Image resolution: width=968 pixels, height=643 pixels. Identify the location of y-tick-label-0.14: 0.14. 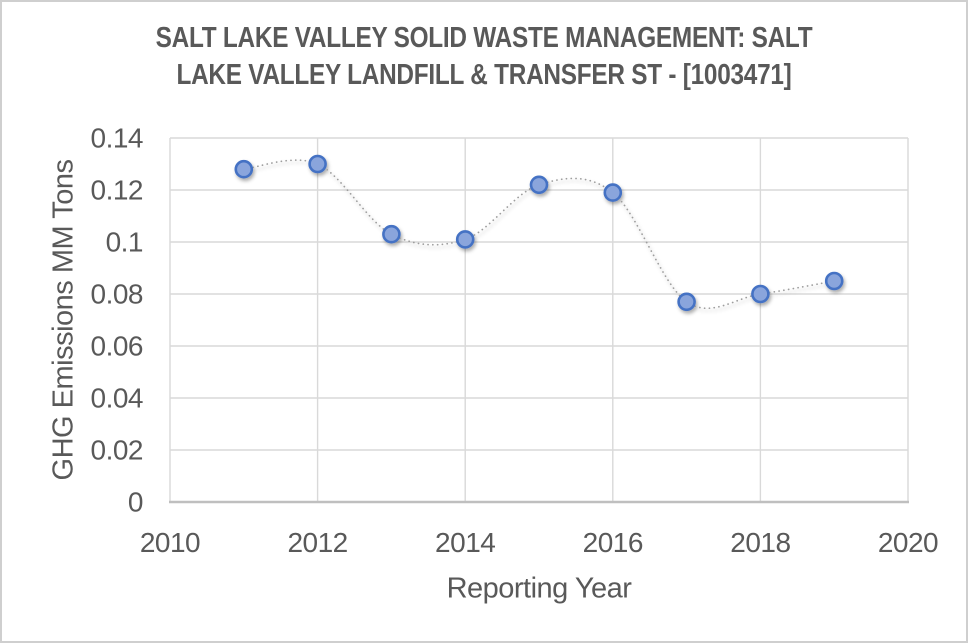
(117, 138).